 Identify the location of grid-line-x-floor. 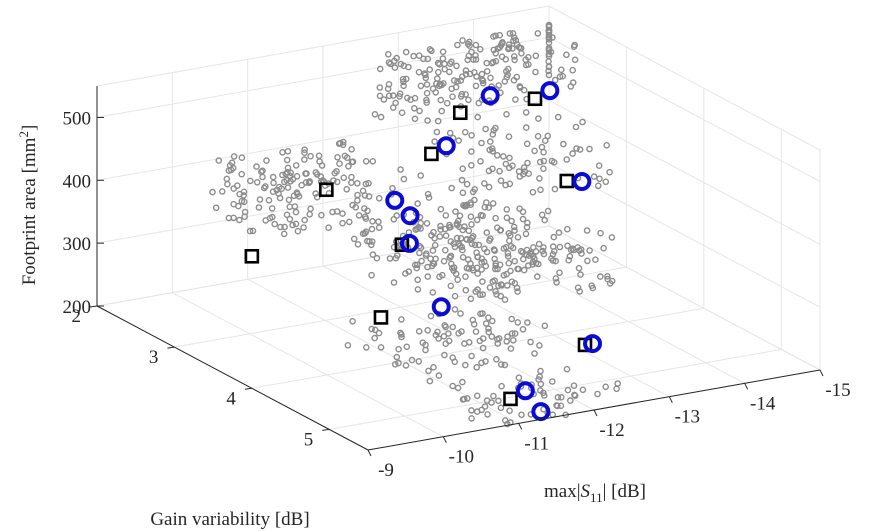
(383, 351).